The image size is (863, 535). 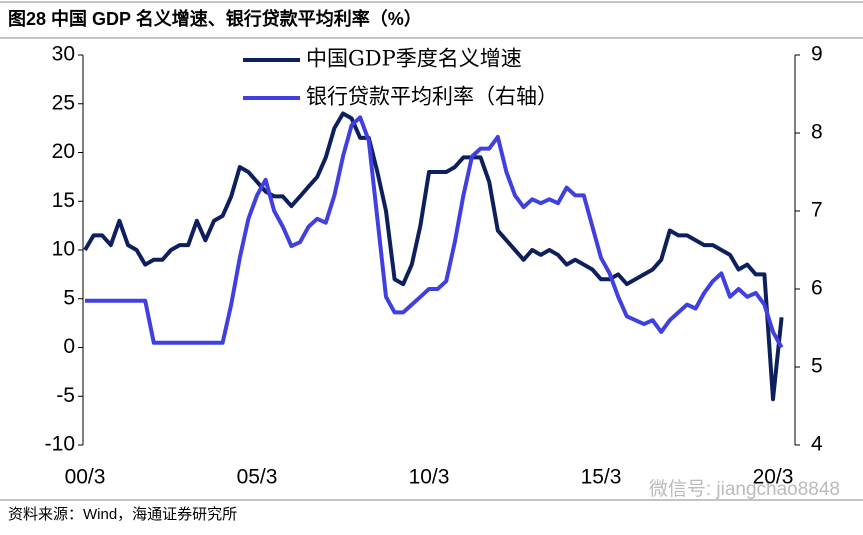 I want to click on legend-label: 银行贷款平均利率（右轴）, so click(x=432, y=97).